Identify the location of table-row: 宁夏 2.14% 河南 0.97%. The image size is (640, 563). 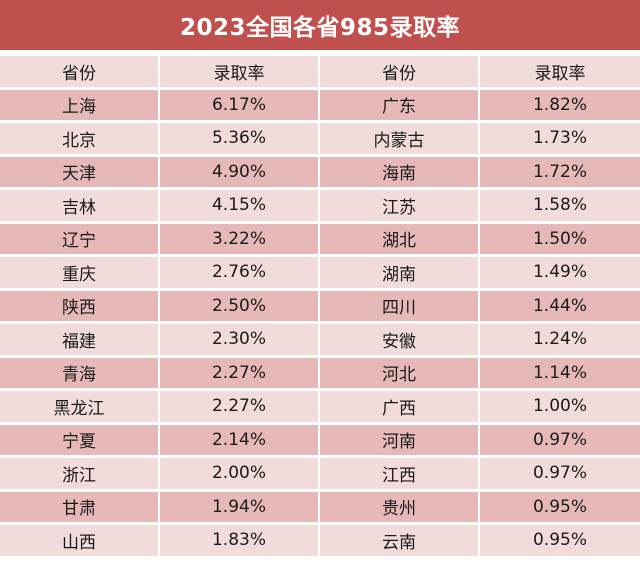
(320, 439).